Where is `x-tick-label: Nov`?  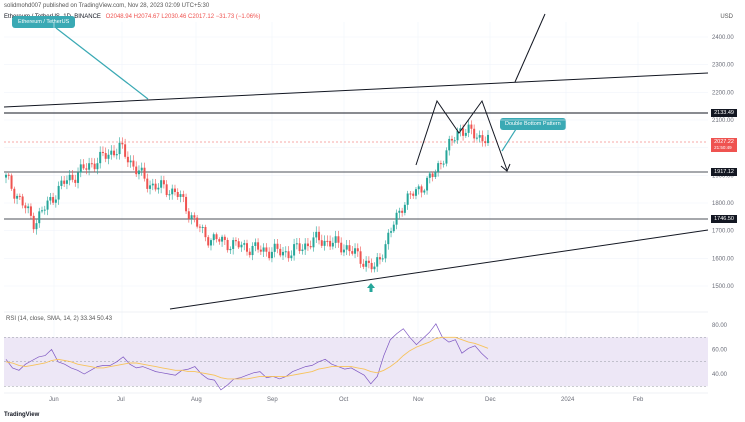 x-tick-label: Nov is located at coordinates (418, 400).